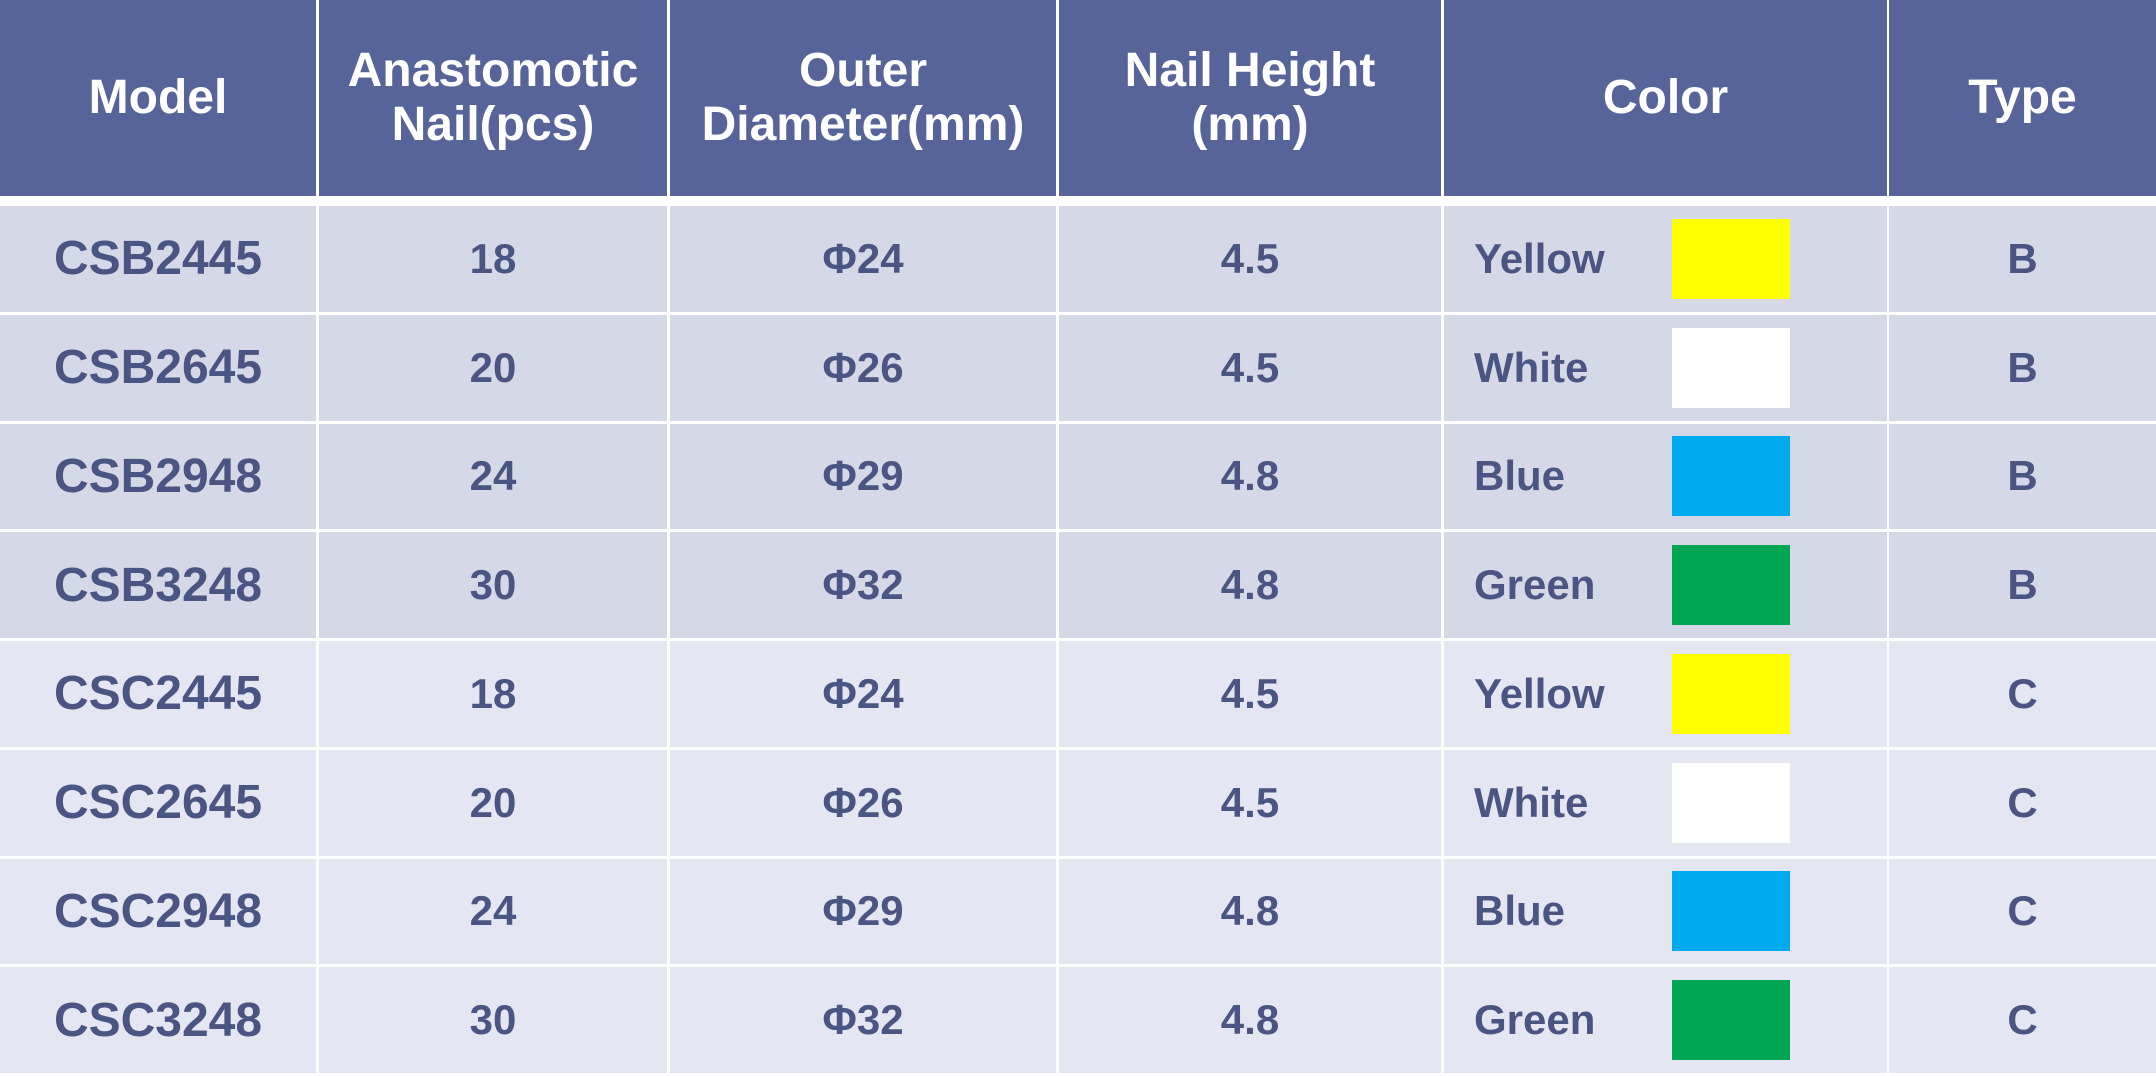  Describe the element at coordinates (158, 911) in the screenshot. I see `table-cell: CSC2948` at that location.